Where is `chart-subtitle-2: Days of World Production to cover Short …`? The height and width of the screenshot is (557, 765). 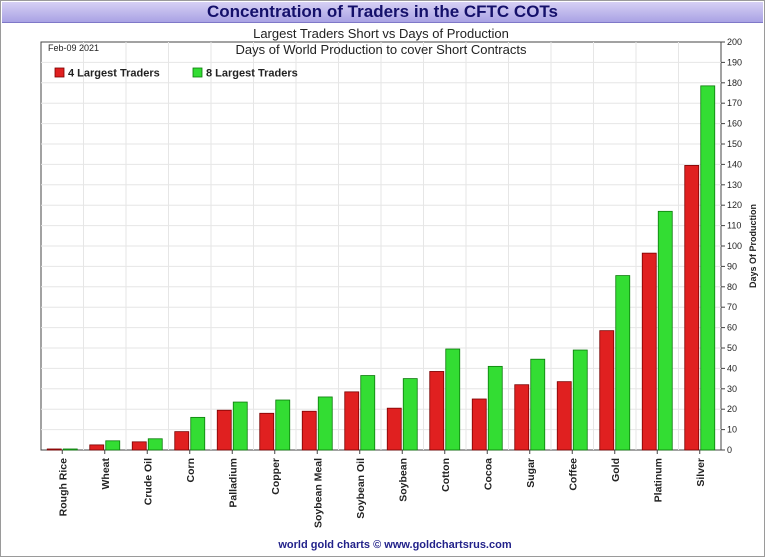 chart-subtitle-2: Days of World Production to cover Short … is located at coordinates (381, 49).